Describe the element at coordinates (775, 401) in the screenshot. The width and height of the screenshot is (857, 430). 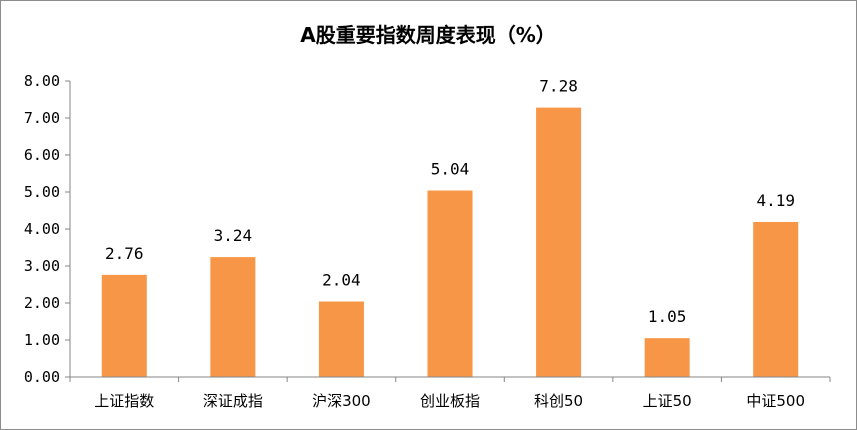
I see `x-category-label: 中证500` at that location.